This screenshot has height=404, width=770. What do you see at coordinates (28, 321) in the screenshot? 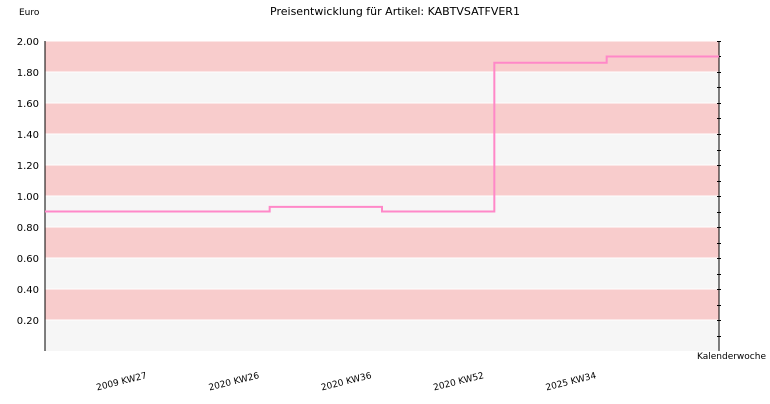
I see `y-tick-label: 0.20` at bounding box center [28, 321].